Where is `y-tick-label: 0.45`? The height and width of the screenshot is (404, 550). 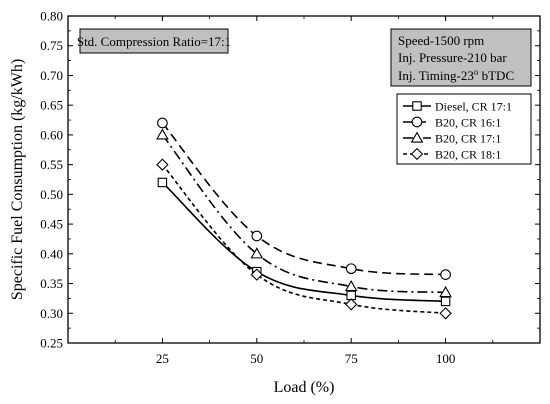 y-tick-label: 0.45 is located at coordinates (51, 224).